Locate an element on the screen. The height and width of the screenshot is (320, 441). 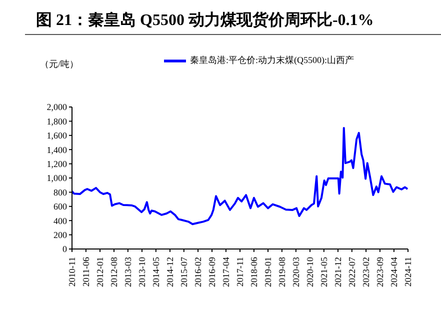
x-tick-label: 2023-09 is located at coordinates (379, 271).